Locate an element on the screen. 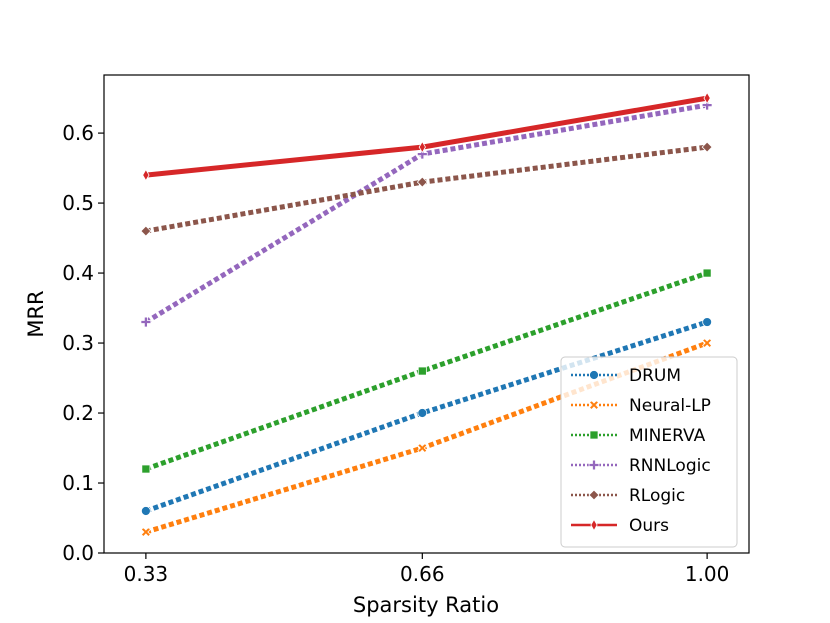 Image resolution: width=830 pixels, height=623 pixels. legend-item: Neural-LP is located at coordinates (641, 406).